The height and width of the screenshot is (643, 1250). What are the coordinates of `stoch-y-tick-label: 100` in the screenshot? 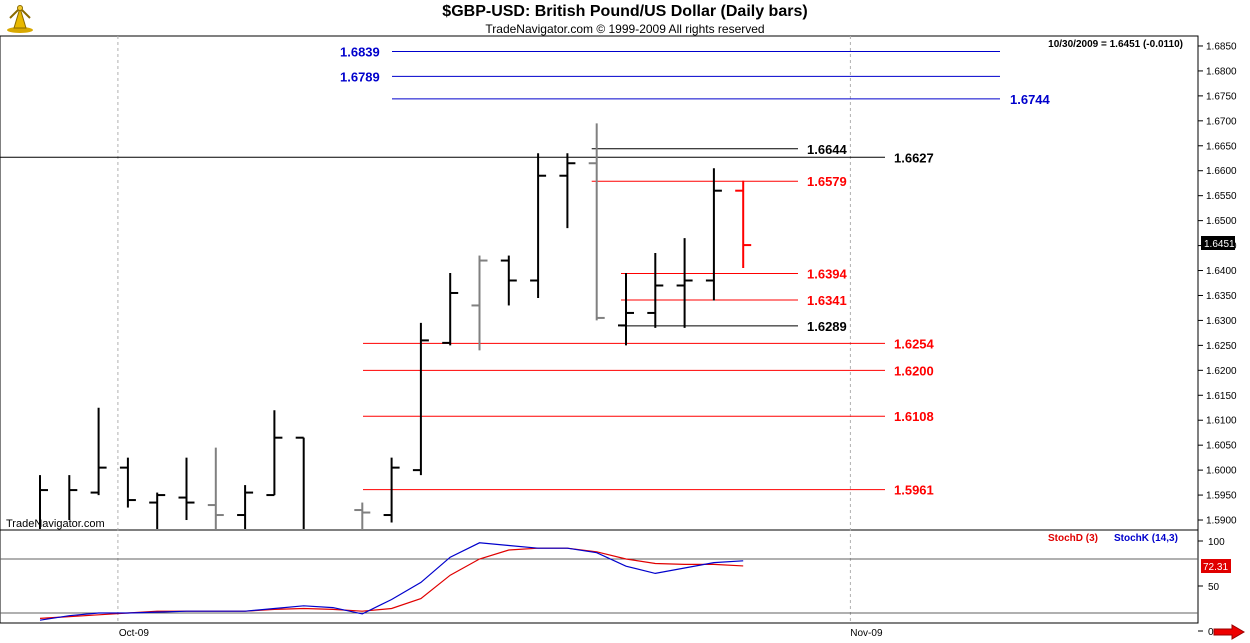 It's located at (1216, 542).